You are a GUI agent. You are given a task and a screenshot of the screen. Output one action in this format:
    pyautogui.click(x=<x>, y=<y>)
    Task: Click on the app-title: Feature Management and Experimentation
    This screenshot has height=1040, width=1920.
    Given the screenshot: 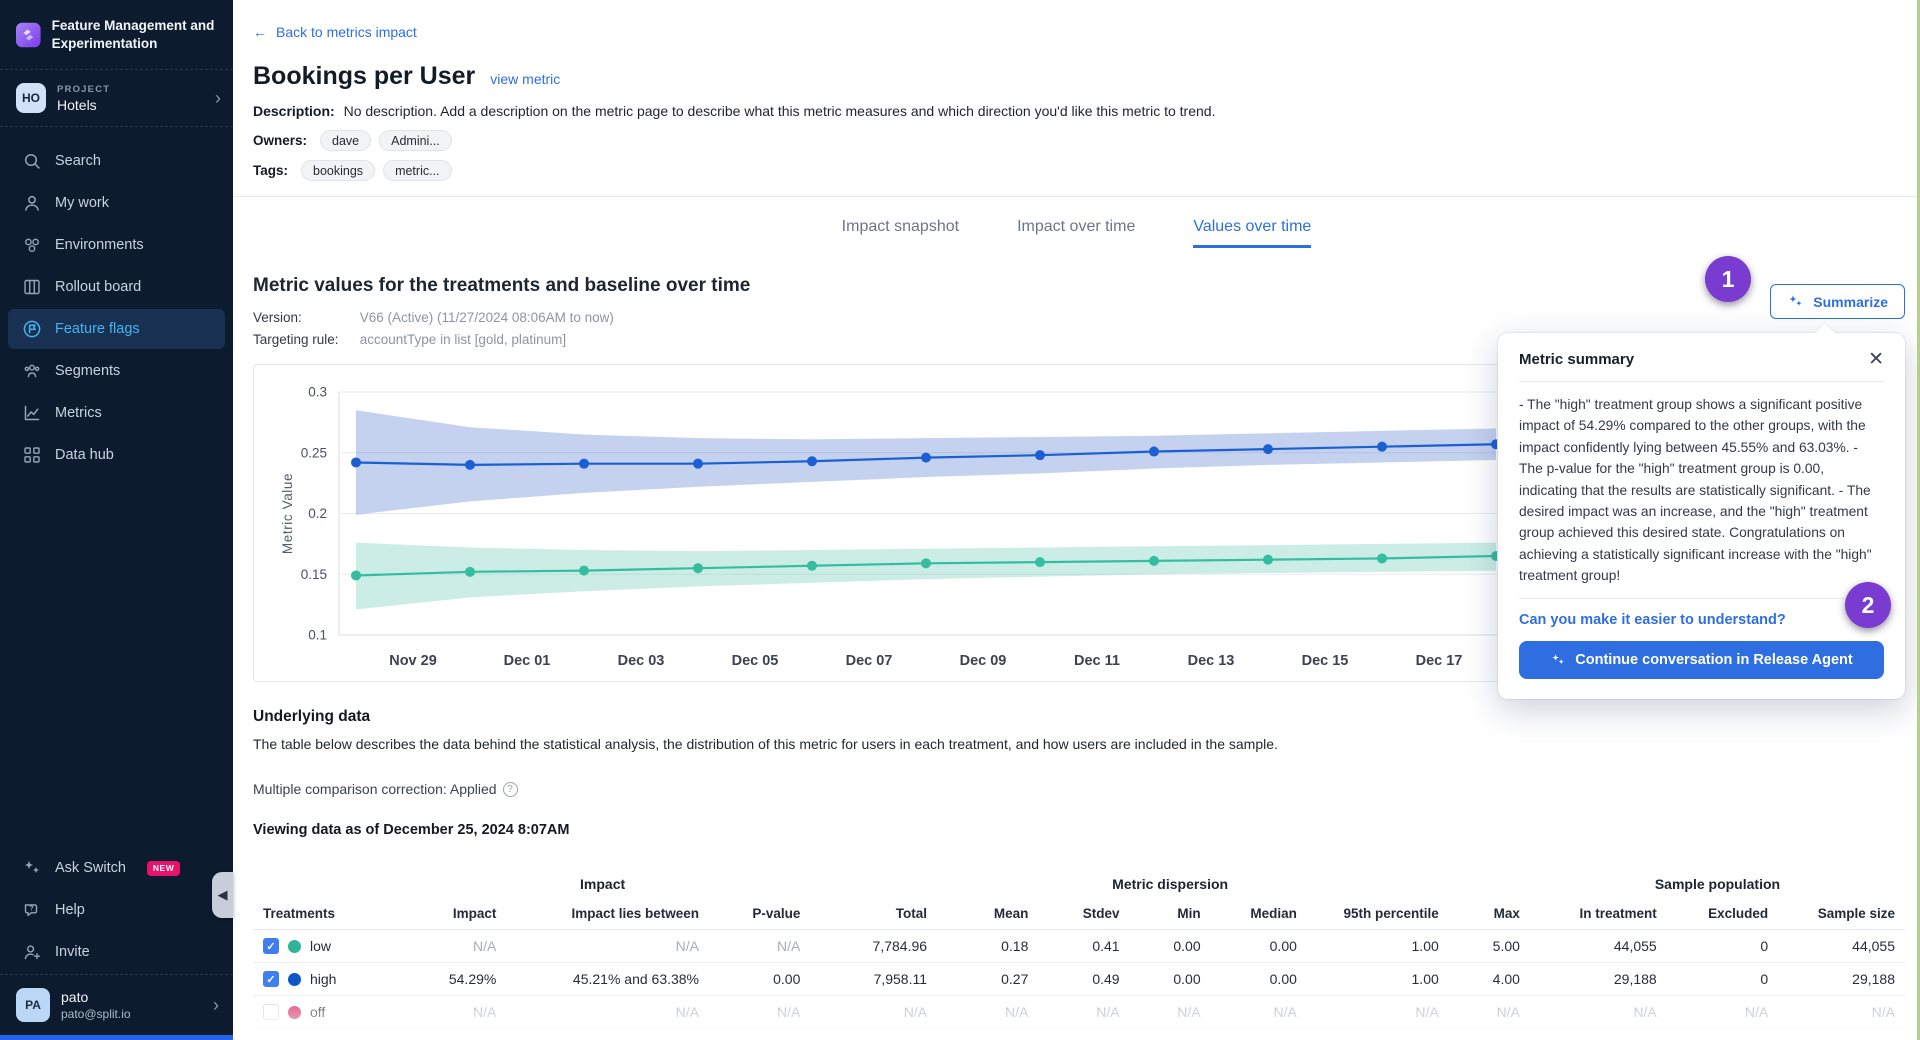 What is the action you would take?
    pyautogui.click(x=133, y=34)
    